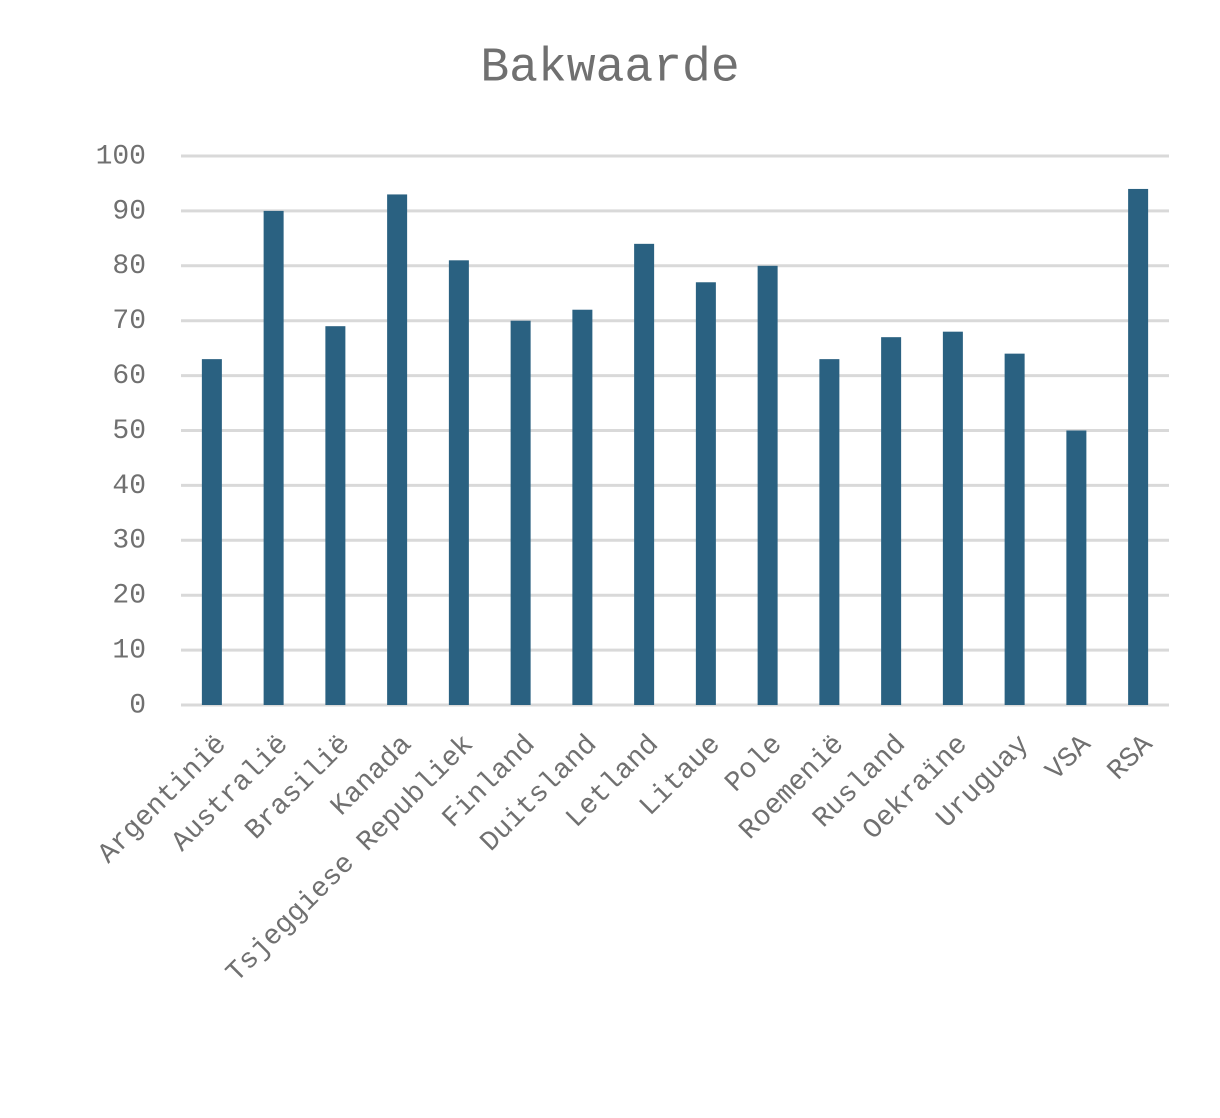 This screenshot has width=1220, height=1118. Describe the element at coordinates (129, 376) in the screenshot. I see `y-tick-label: 60` at that location.